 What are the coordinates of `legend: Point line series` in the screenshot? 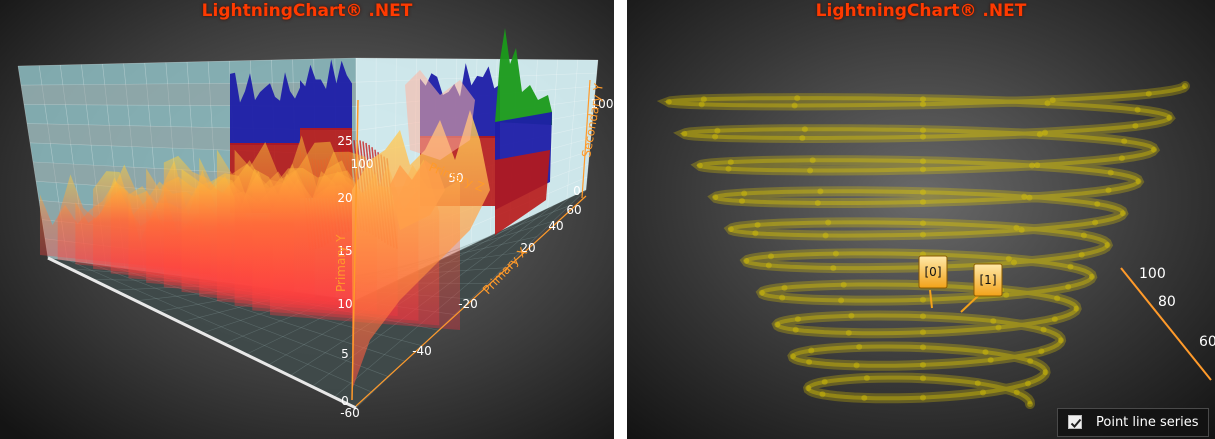 It's located at (1133, 422).